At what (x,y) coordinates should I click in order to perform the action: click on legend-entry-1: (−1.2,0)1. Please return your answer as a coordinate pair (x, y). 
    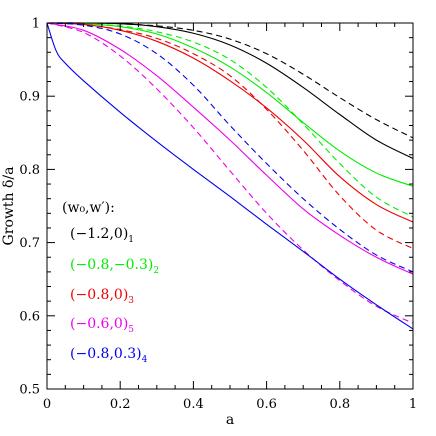
    Looking at the image, I should click on (102, 235).